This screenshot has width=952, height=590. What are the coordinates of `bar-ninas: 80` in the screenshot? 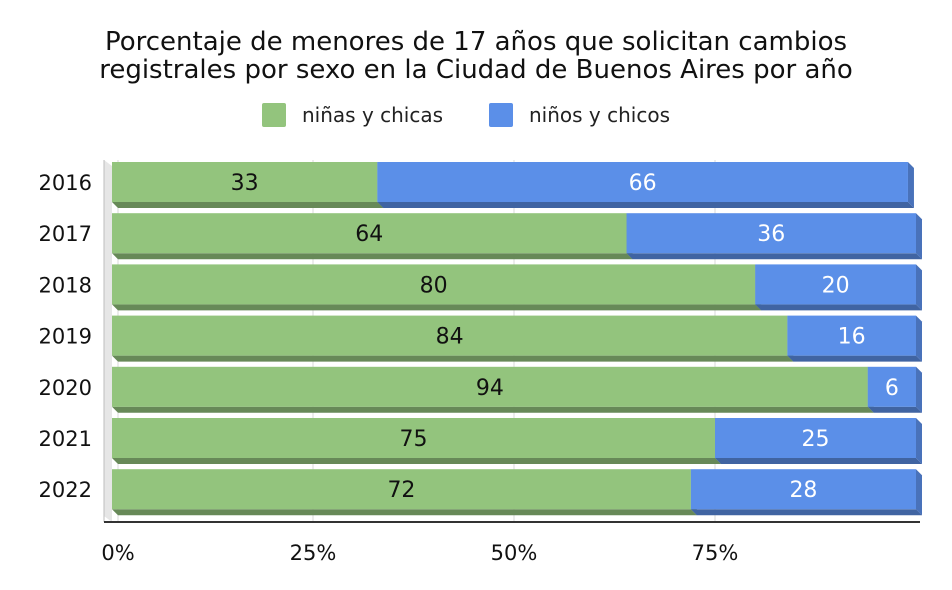 It's located at (437, 287).